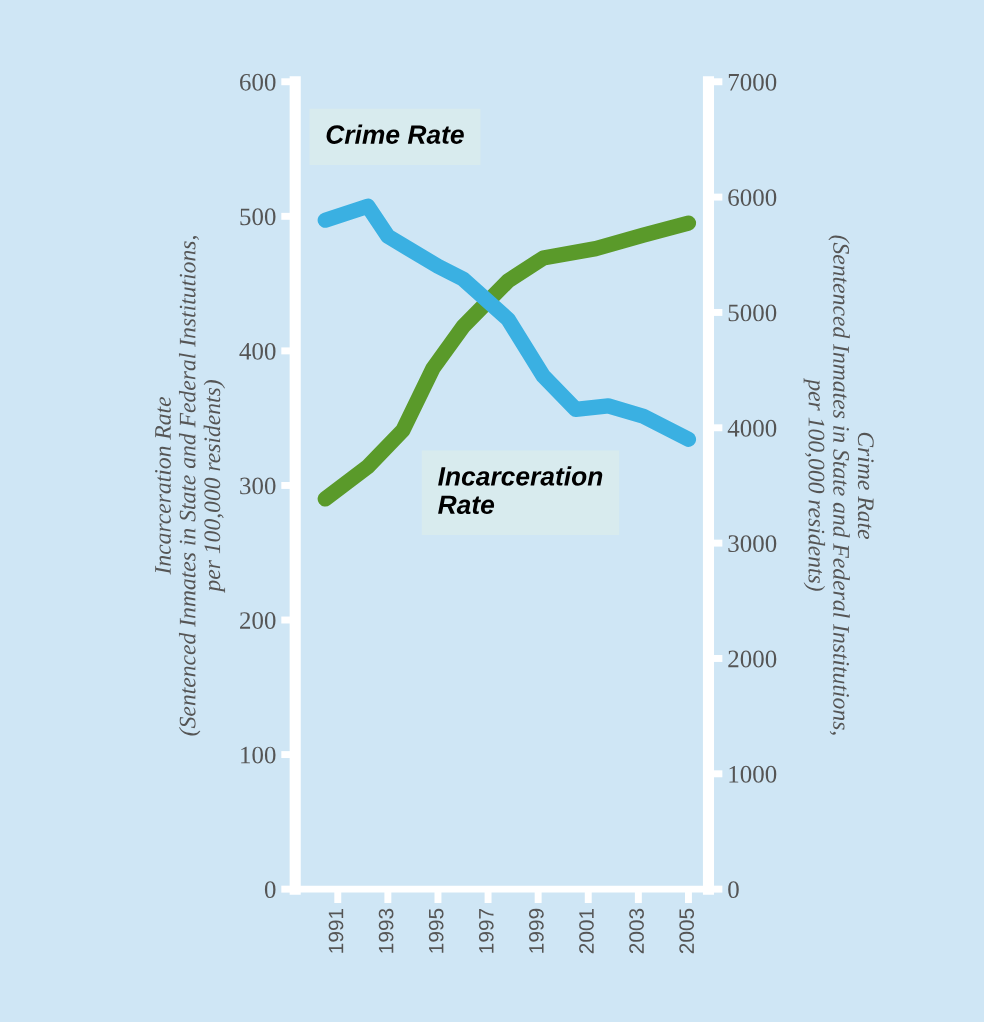 The width and height of the screenshot is (984, 1022). What do you see at coordinates (753, 774) in the screenshot?
I see `y2-tick-label: 1000` at bounding box center [753, 774].